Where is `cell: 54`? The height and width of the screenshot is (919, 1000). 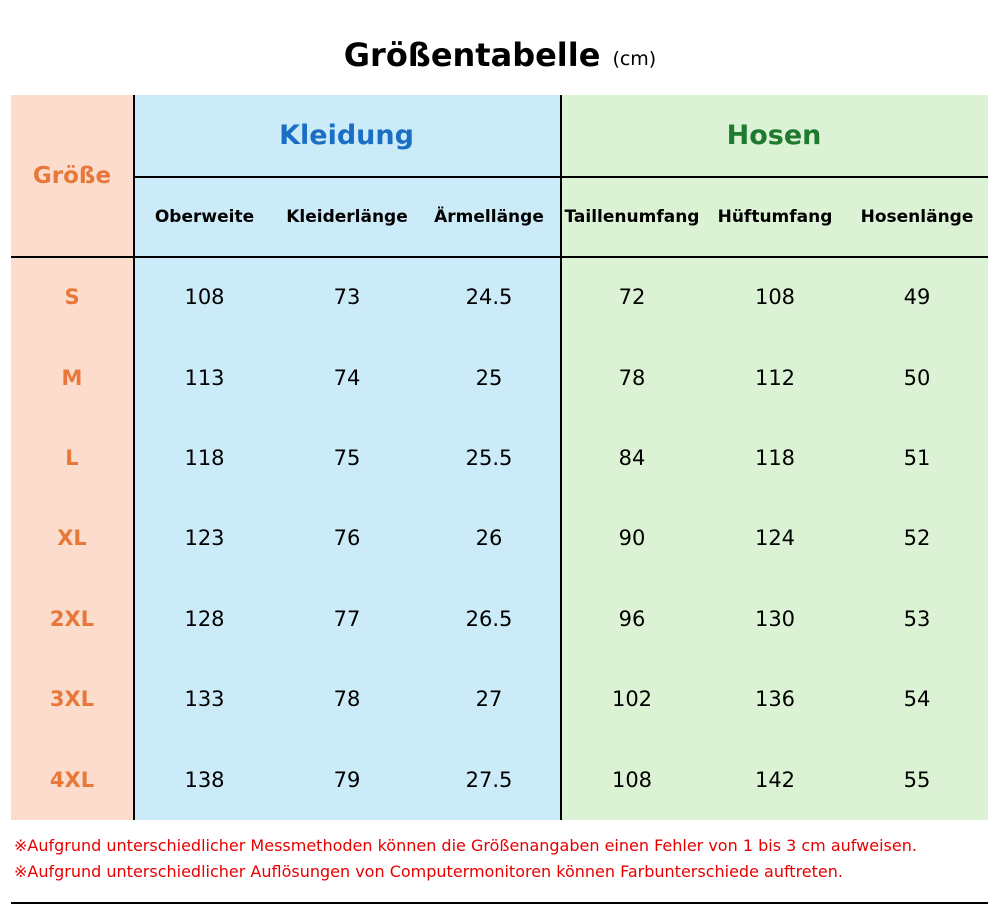 cell: 54 is located at coordinates (917, 699).